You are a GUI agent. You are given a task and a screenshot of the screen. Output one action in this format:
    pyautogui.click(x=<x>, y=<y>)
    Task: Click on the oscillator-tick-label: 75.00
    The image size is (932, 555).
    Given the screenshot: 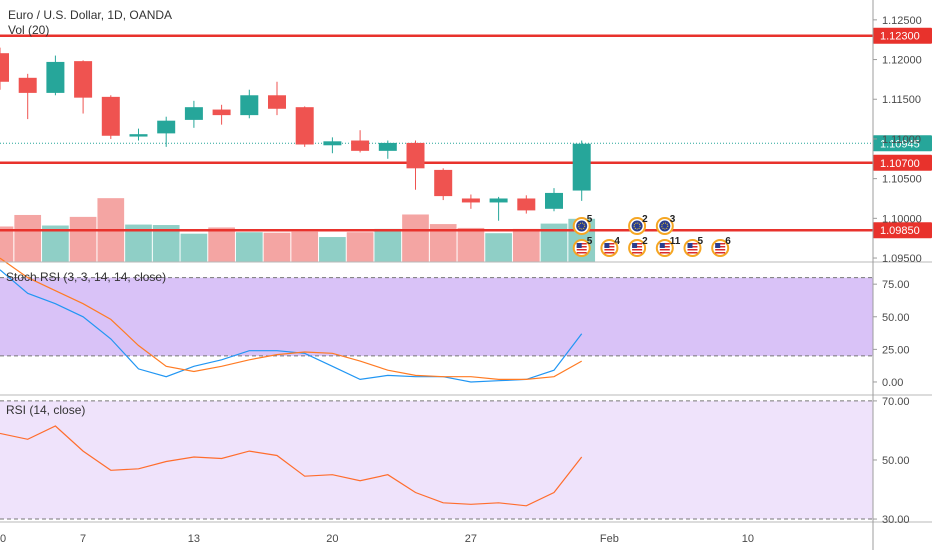 What is the action you would take?
    pyautogui.click(x=896, y=285)
    